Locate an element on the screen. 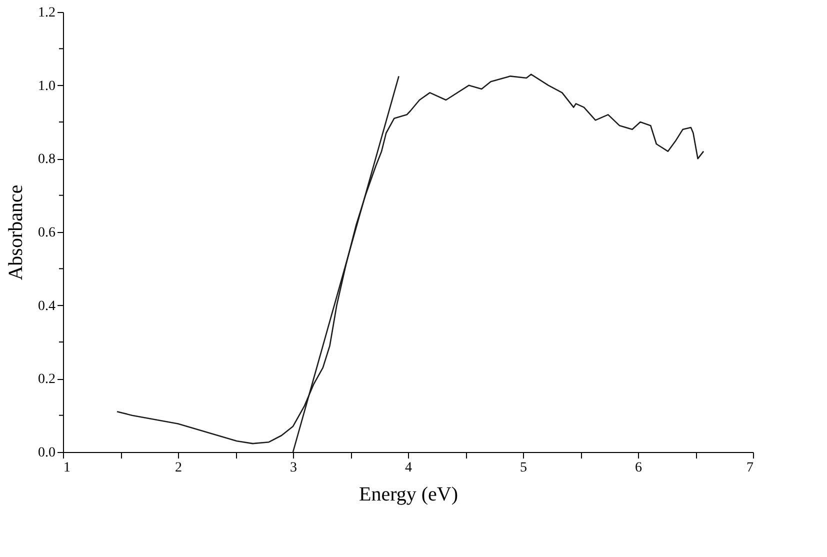 Image resolution: width=827 pixels, height=557 pixels. x-tick-label: 6 is located at coordinates (638, 468).